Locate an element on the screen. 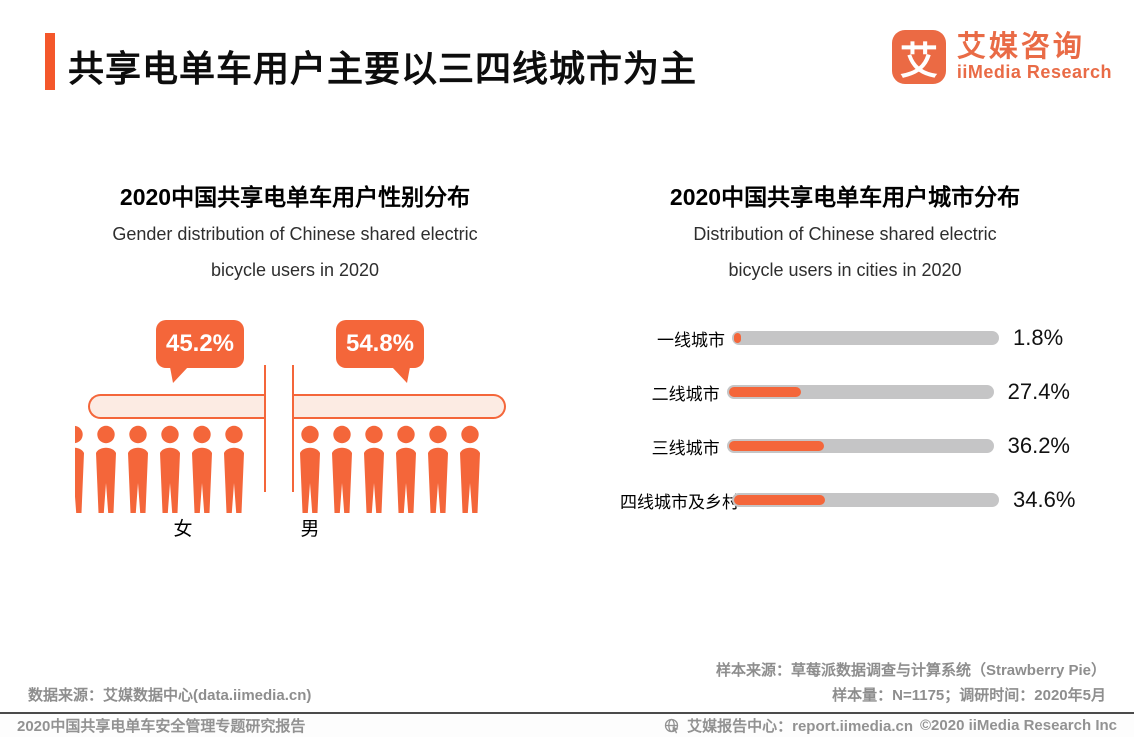 Image resolution: width=1134 pixels, height=737 pixels. city-chart-title: 2020中国共享电单车用户城市分布 is located at coordinates (845, 197).